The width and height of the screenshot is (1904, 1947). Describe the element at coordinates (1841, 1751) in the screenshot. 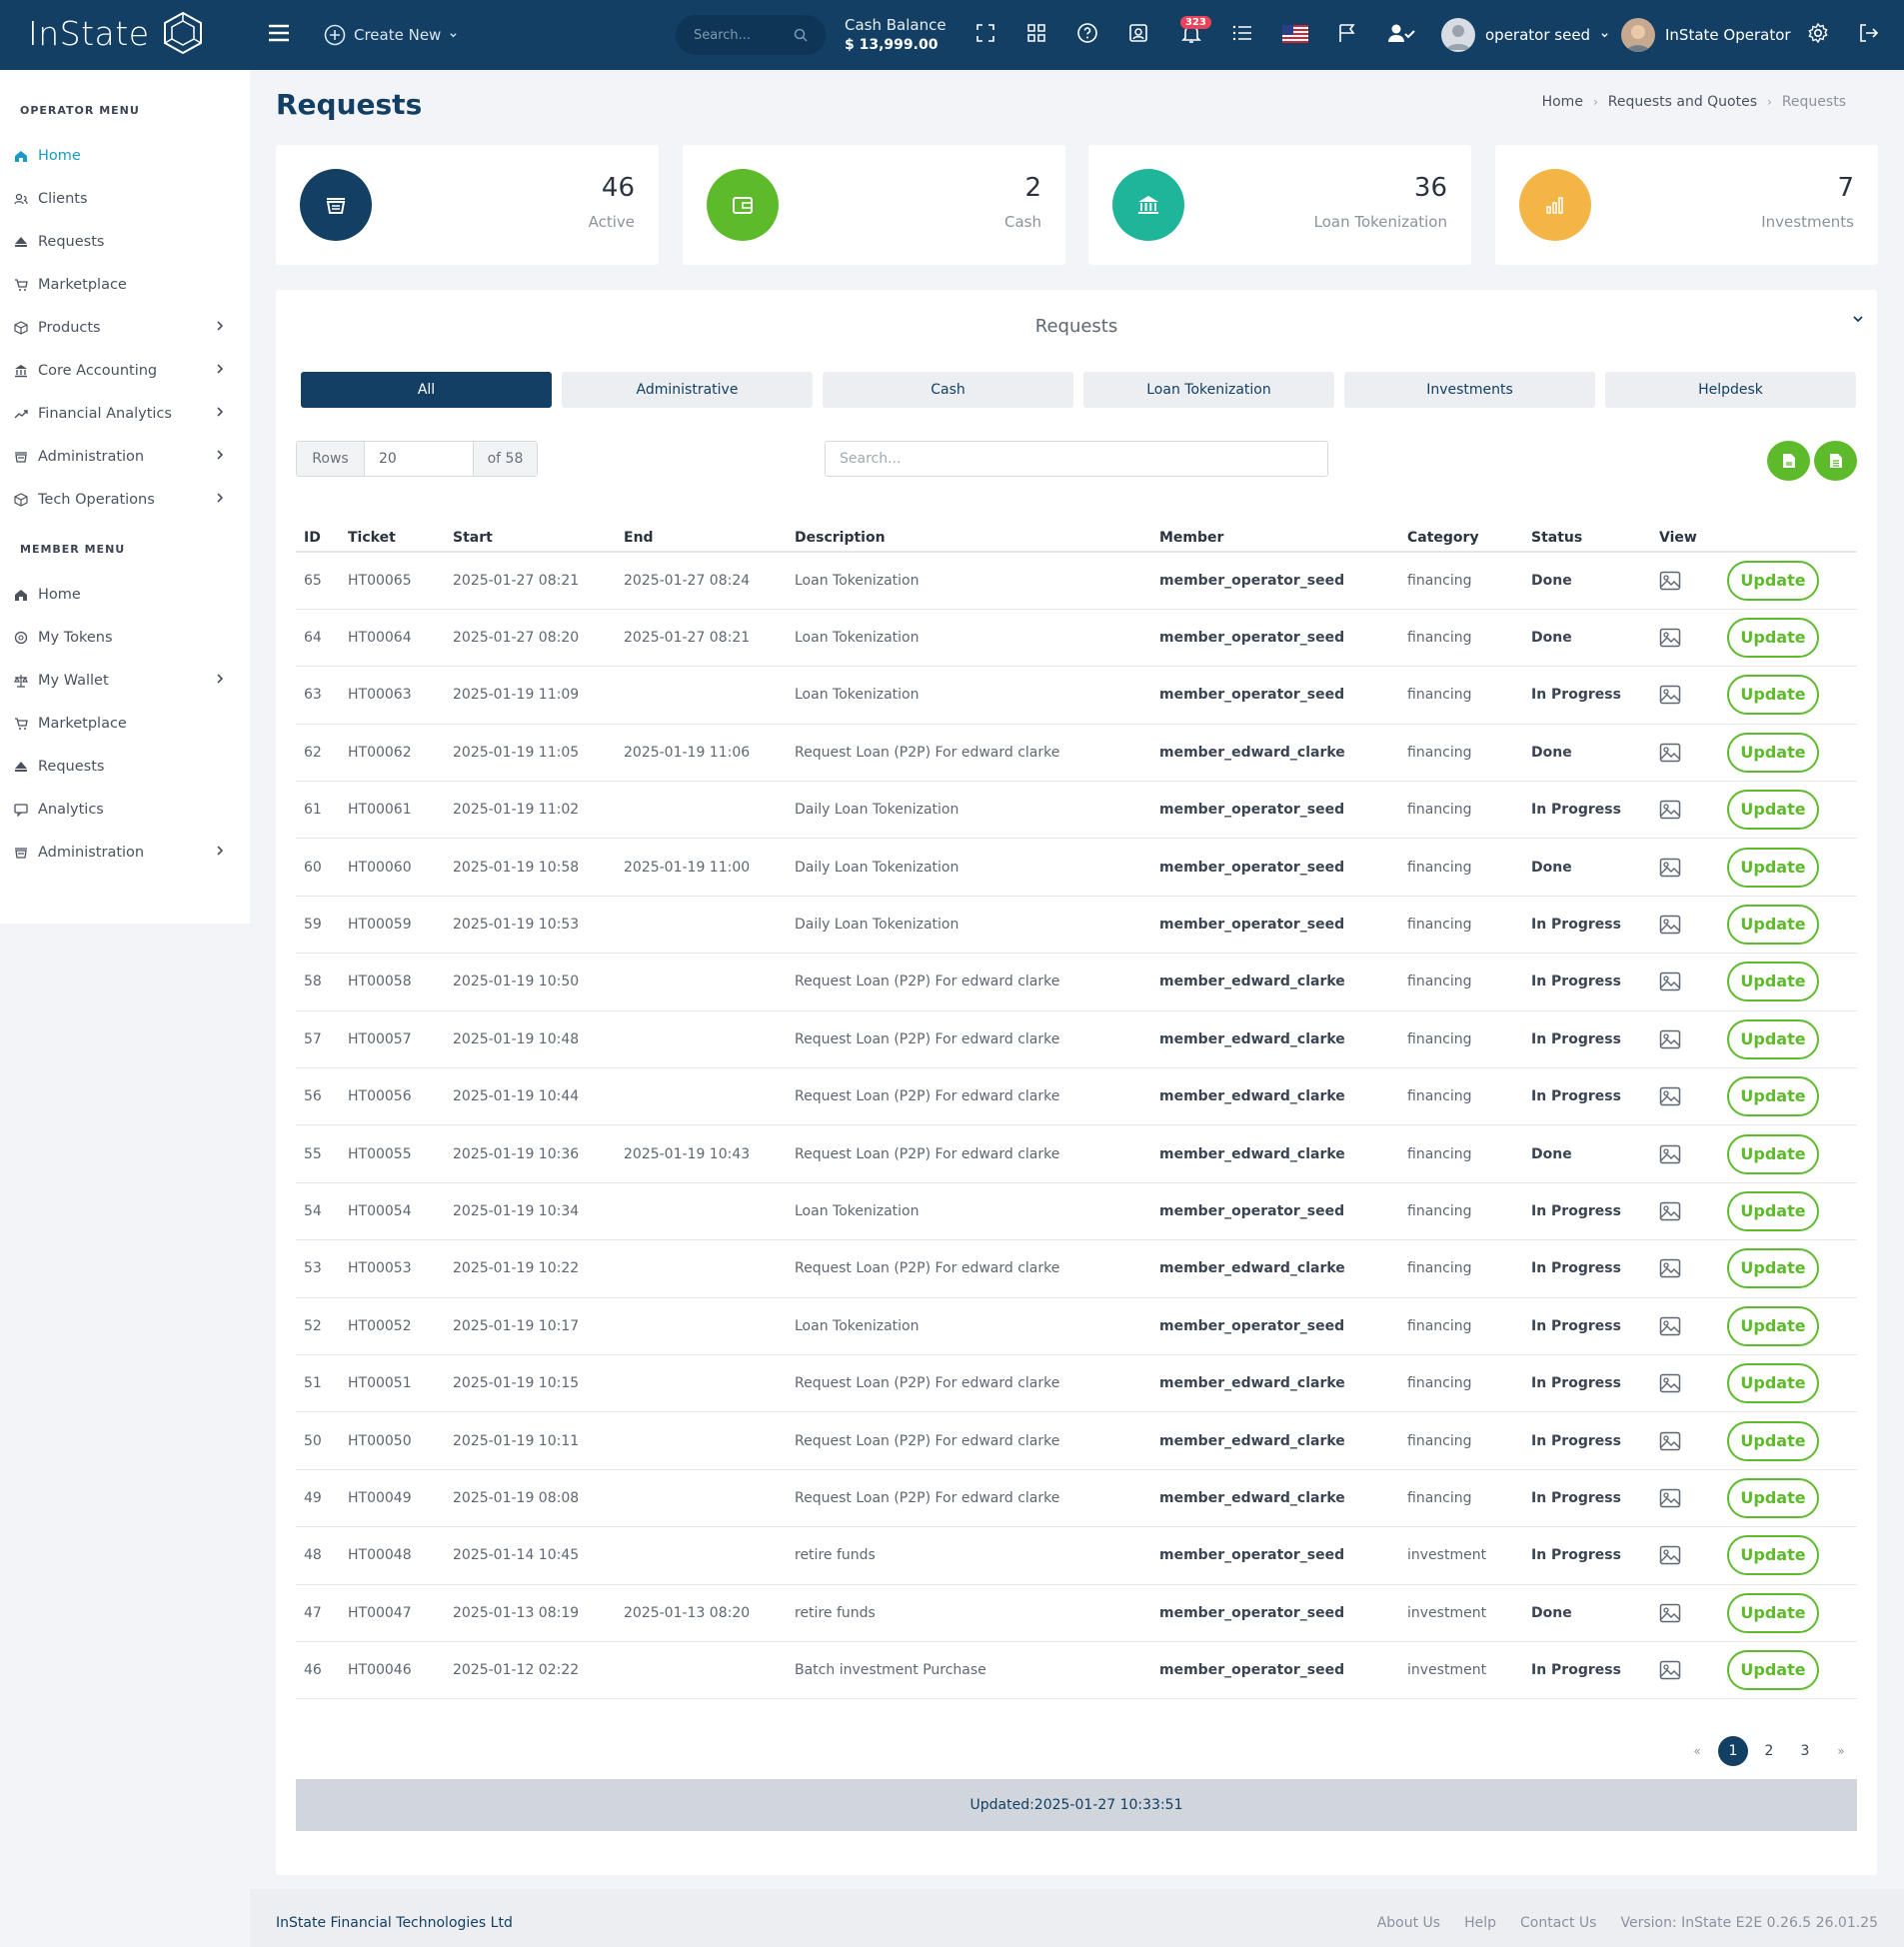

I see `page-next: »` at that location.